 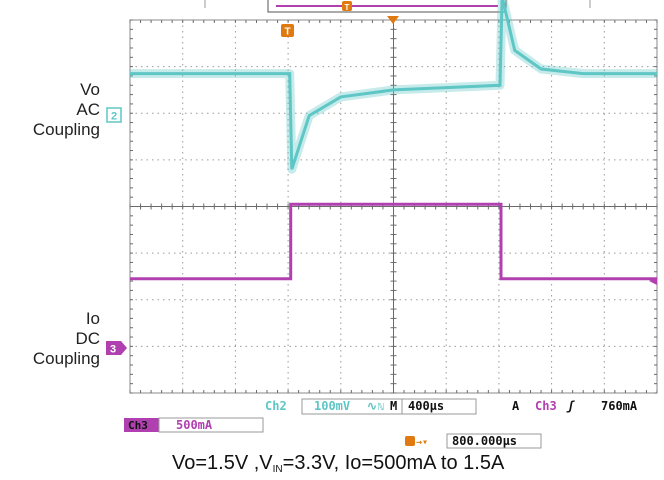 What do you see at coordinates (113, 350) in the screenshot?
I see `ch3-marker-number: 3` at bounding box center [113, 350].